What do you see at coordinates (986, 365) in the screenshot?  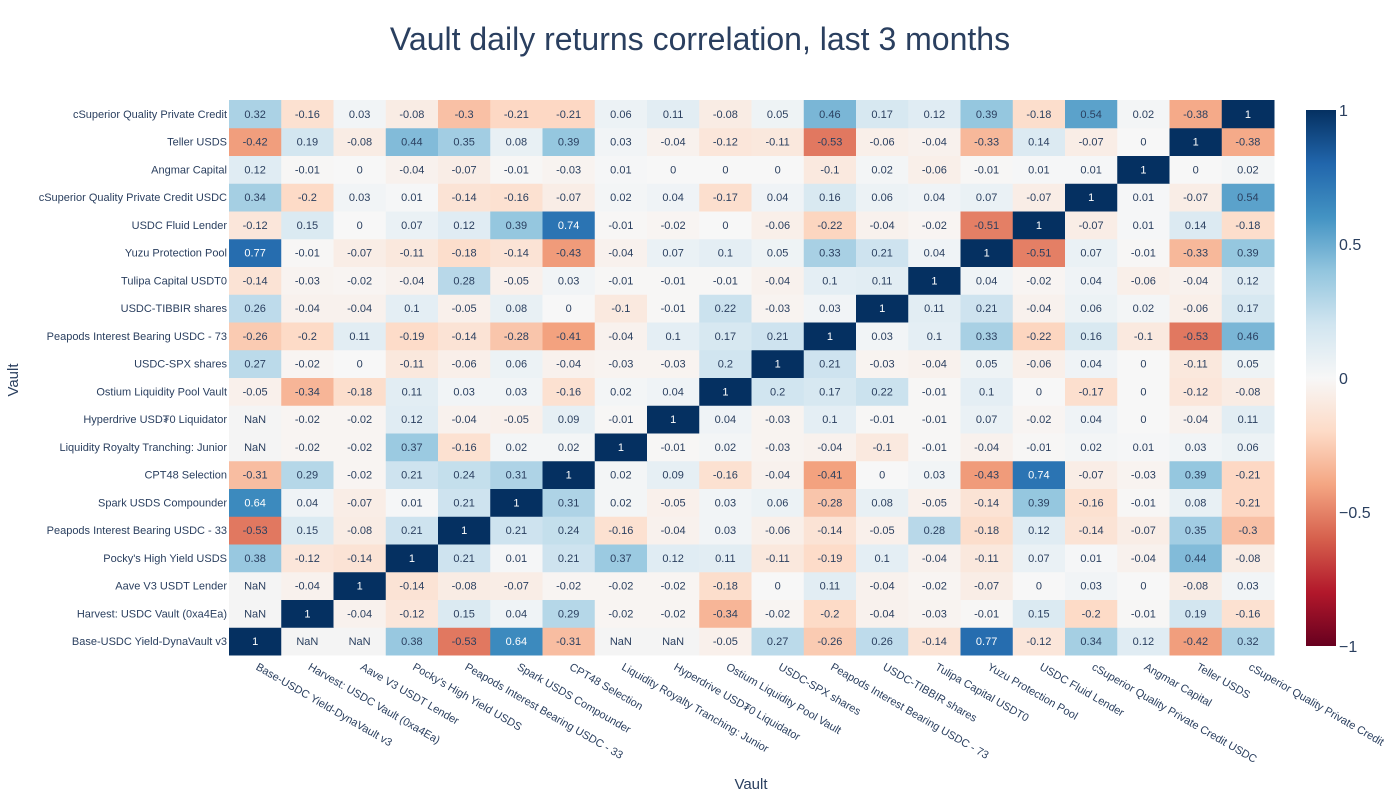 I see `cell-value-label: 0.05` at bounding box center [986, 365].